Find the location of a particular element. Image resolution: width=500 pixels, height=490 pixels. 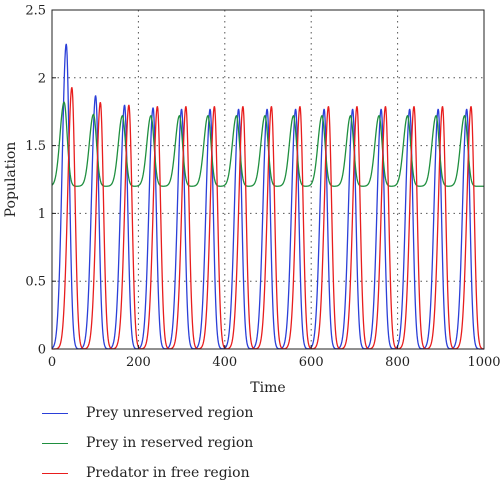

x-tick-label: 600 is located at coordinates (311, 362).